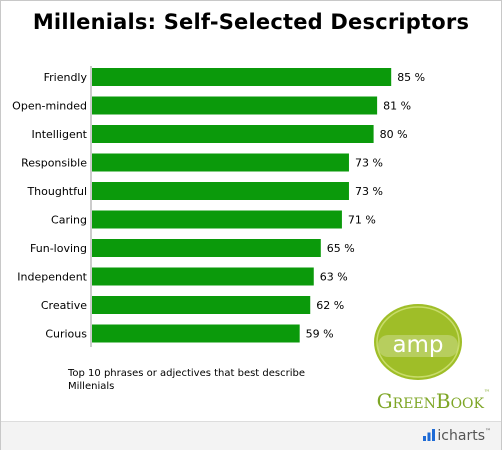  Describe the element at coordinates (233, 134) in the screenshot. I see `bar-intelligent` at that location.